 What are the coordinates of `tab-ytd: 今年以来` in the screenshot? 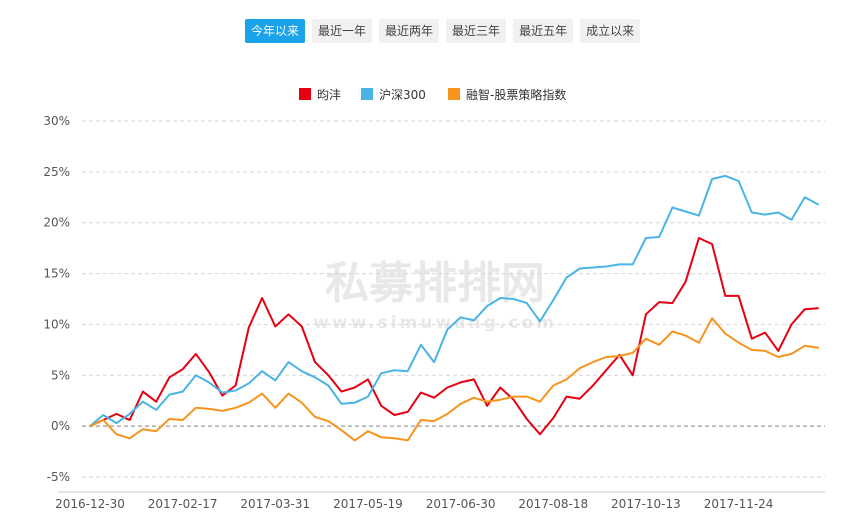 It's located at (275, 31).